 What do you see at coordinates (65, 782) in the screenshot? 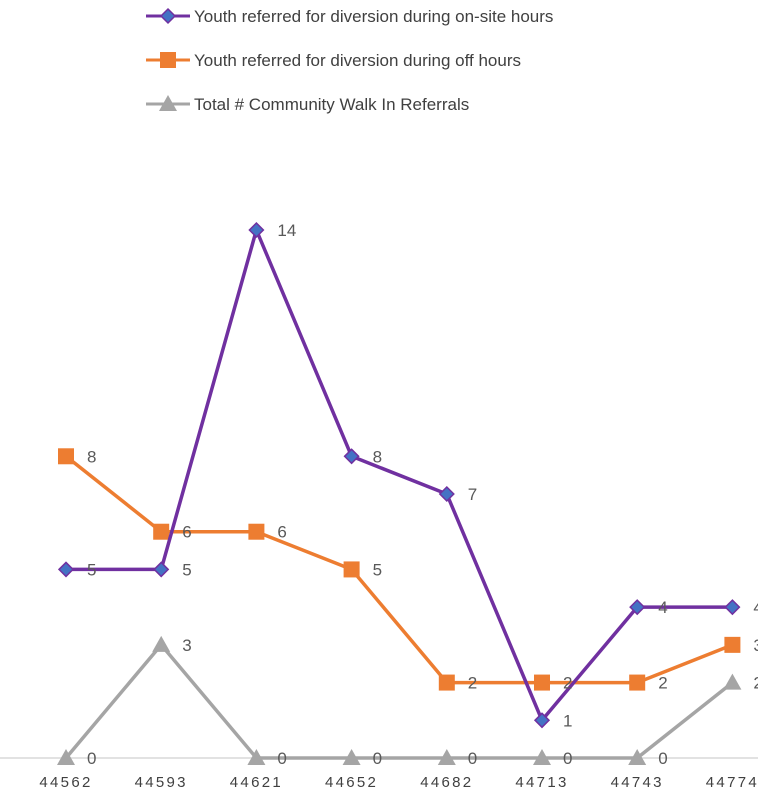
I see `x-tick-label: 44562` at bounding box center [65, 782].